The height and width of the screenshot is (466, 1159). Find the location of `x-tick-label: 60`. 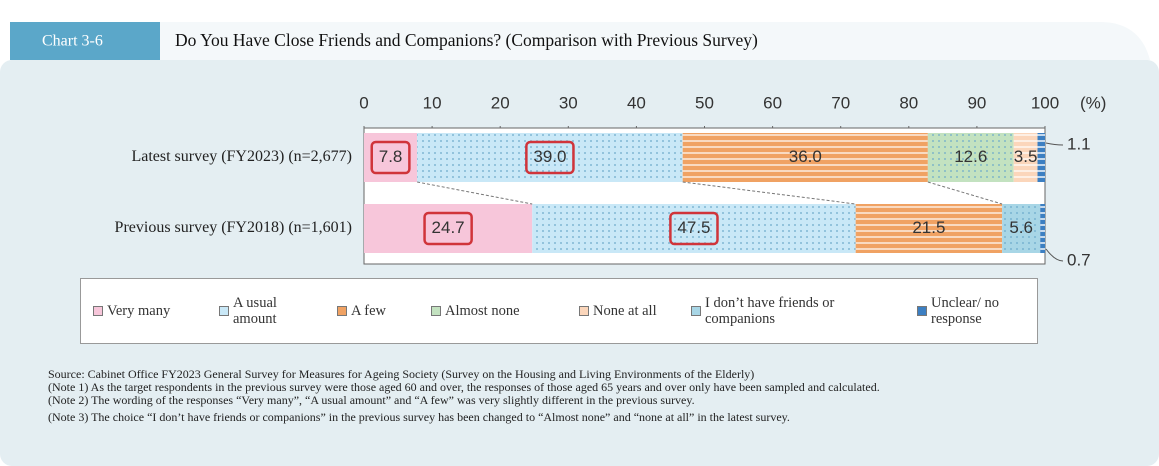

x-tick-label: 60 is located at coordinates (772, 102).